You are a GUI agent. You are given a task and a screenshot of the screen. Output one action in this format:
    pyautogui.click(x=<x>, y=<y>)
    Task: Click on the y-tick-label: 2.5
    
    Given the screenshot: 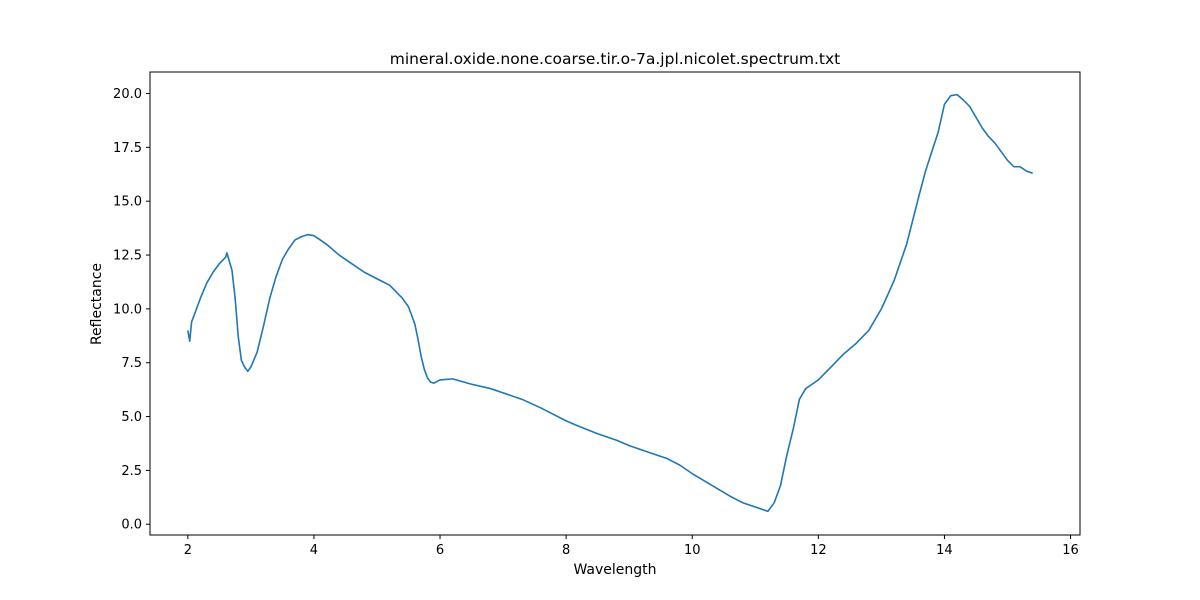 What is the action you would take?
    pyautogui.click(x=131, y=471)
    